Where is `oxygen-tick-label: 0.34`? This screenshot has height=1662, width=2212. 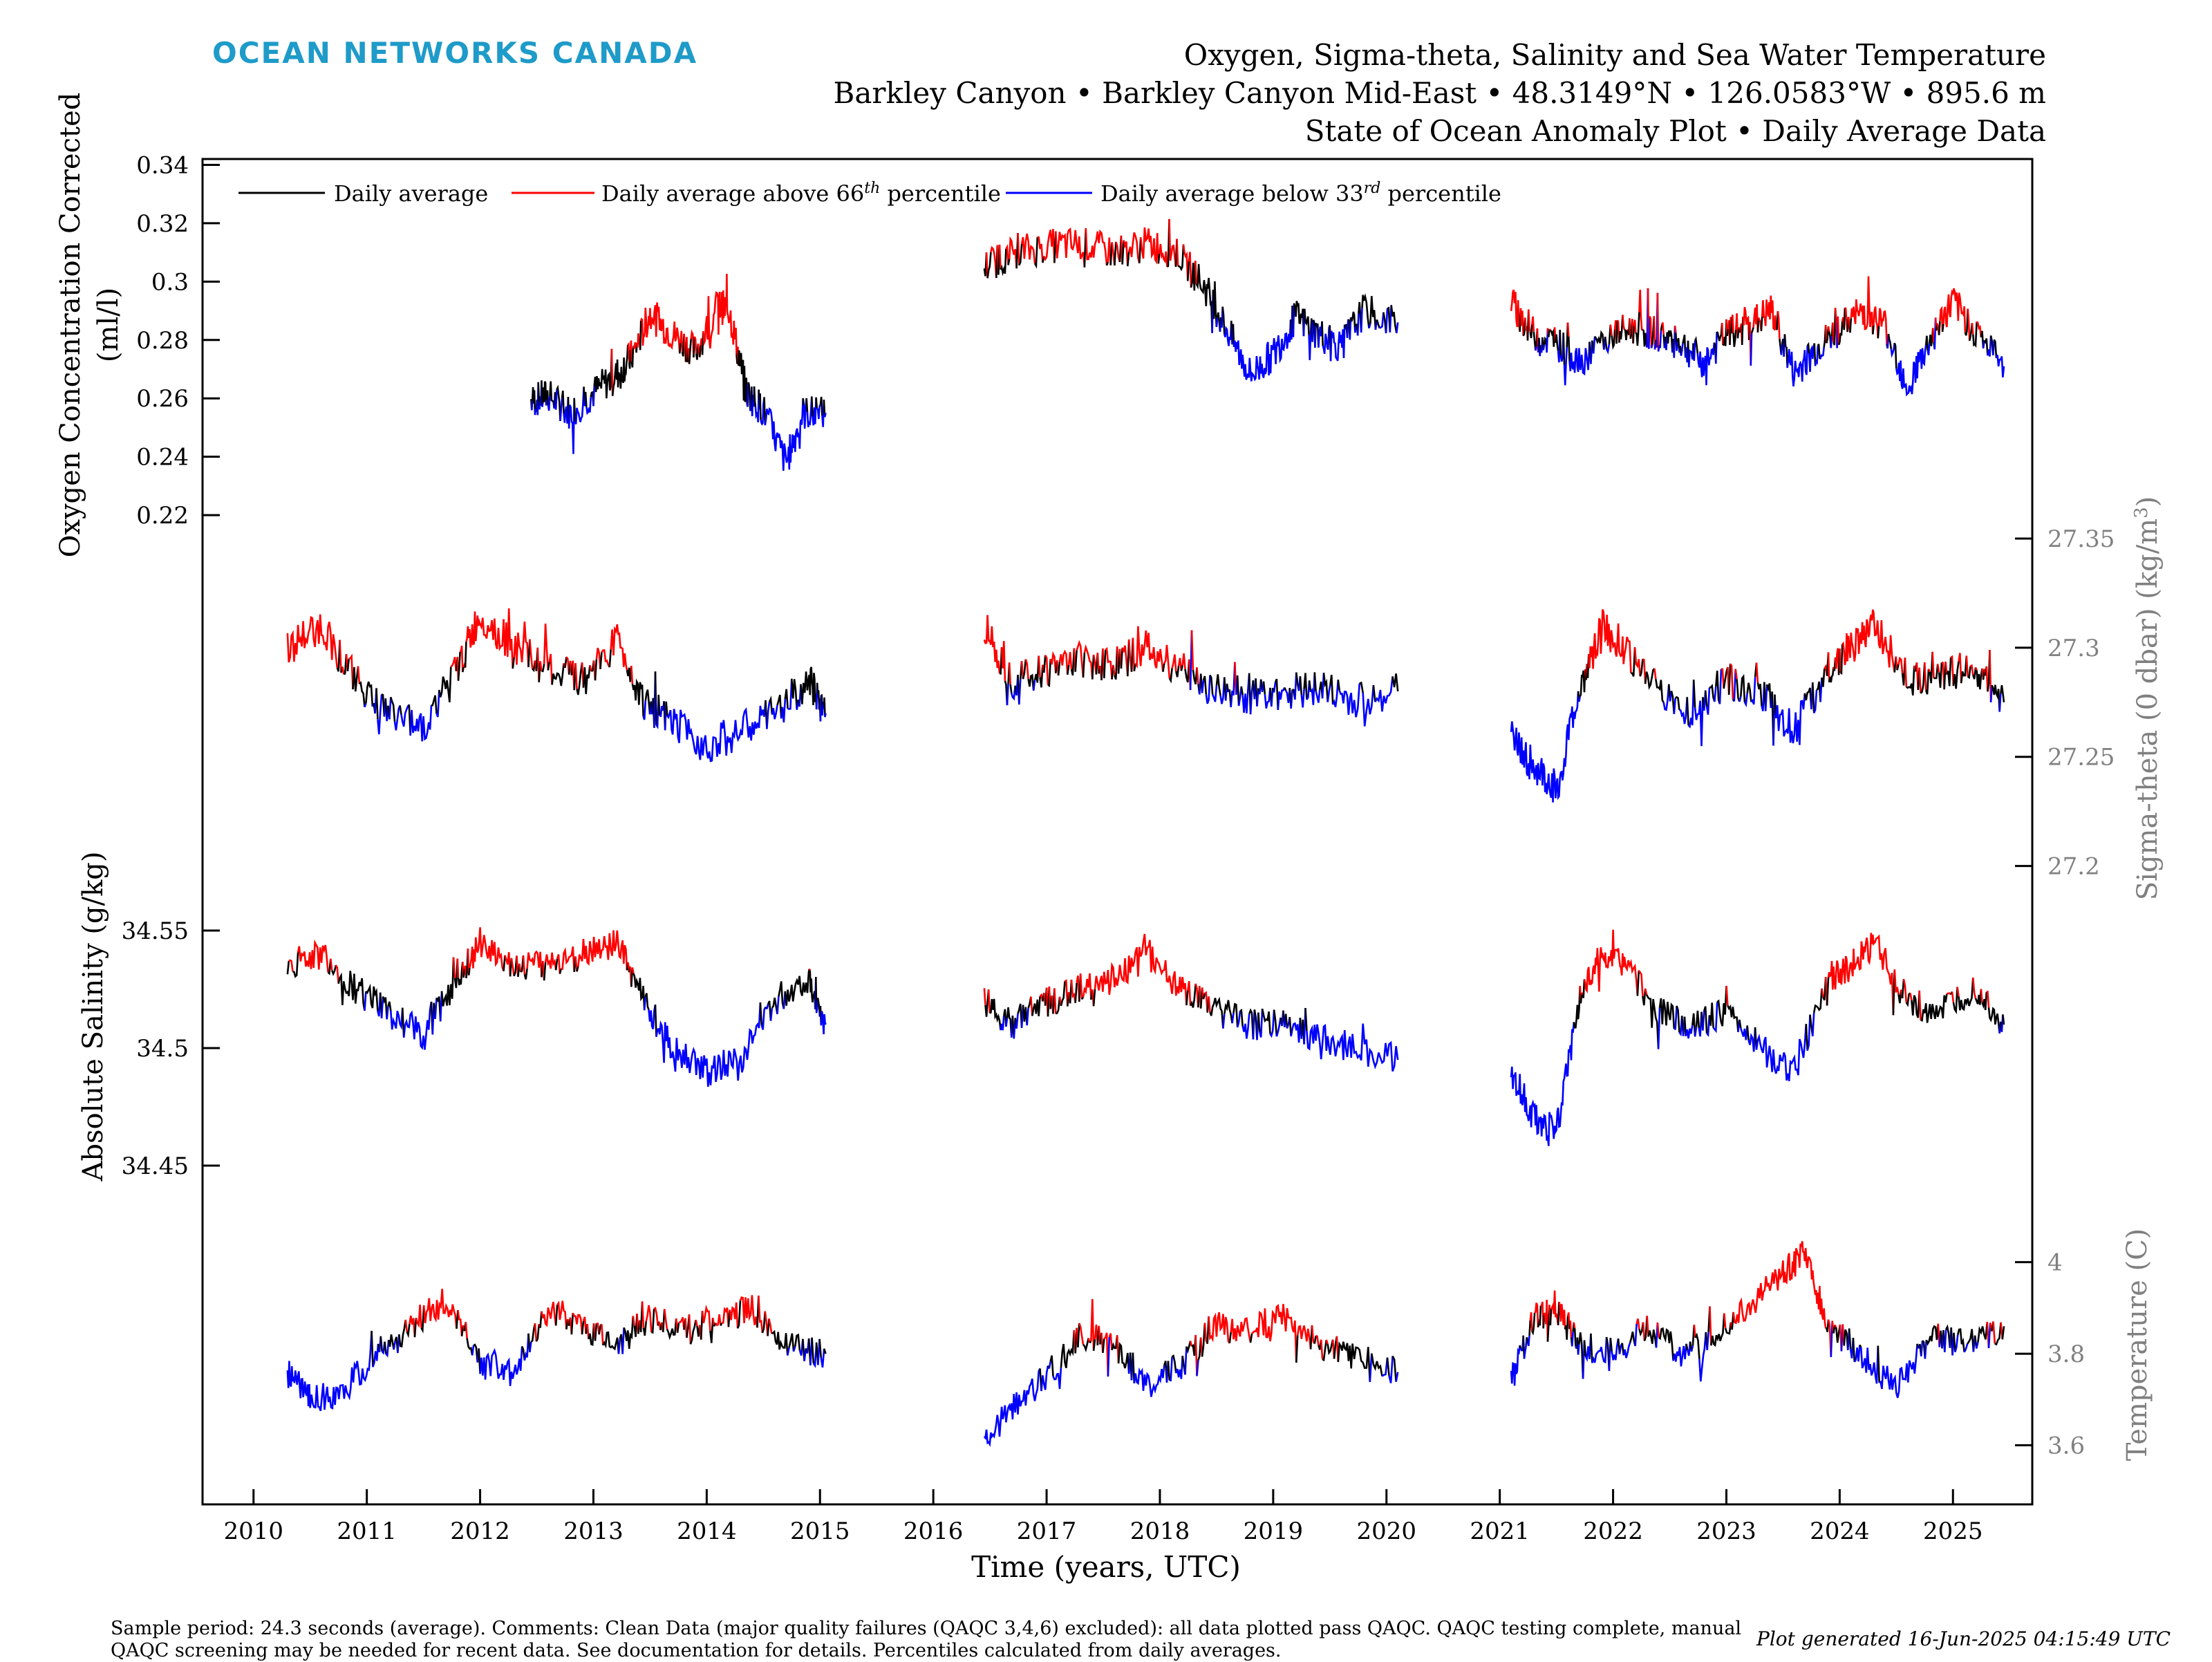 oxygen-tick-label: 0.34 is located at coordinates (162, 165).